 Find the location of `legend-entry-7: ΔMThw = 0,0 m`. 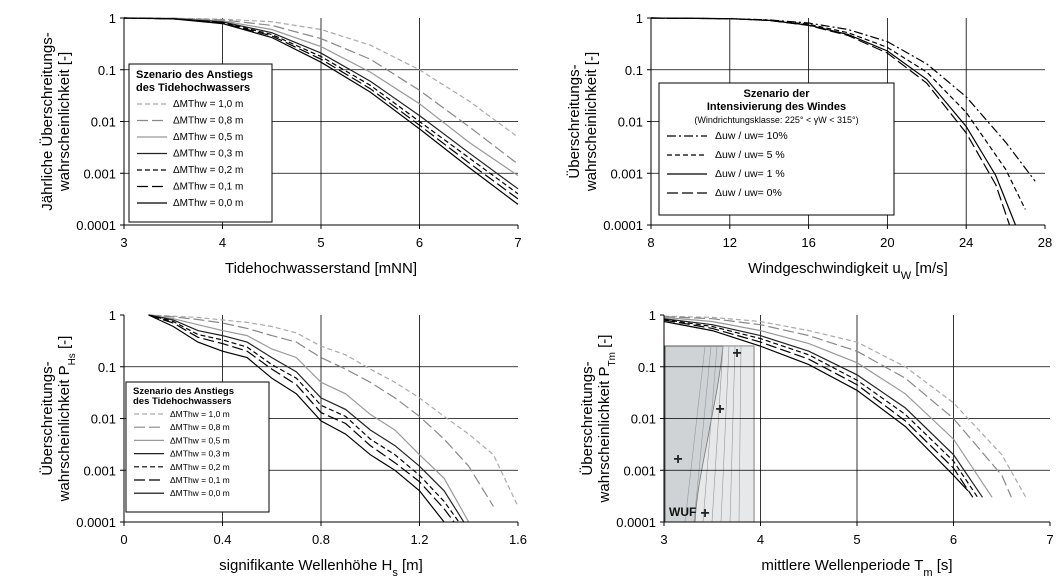

legend-entry-7: ΔMThw = 0,0 m is located at coordinates (208, 203).